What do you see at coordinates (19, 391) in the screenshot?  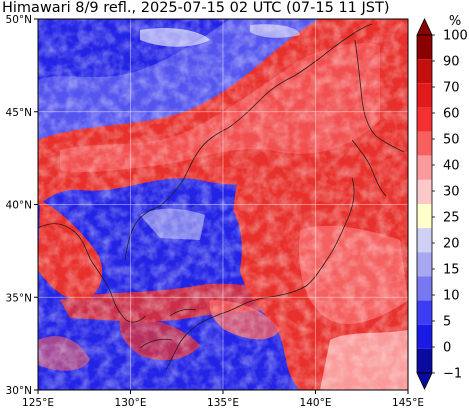 I see `lat-tick-label: 30°N` at bounding box center [19, 391].